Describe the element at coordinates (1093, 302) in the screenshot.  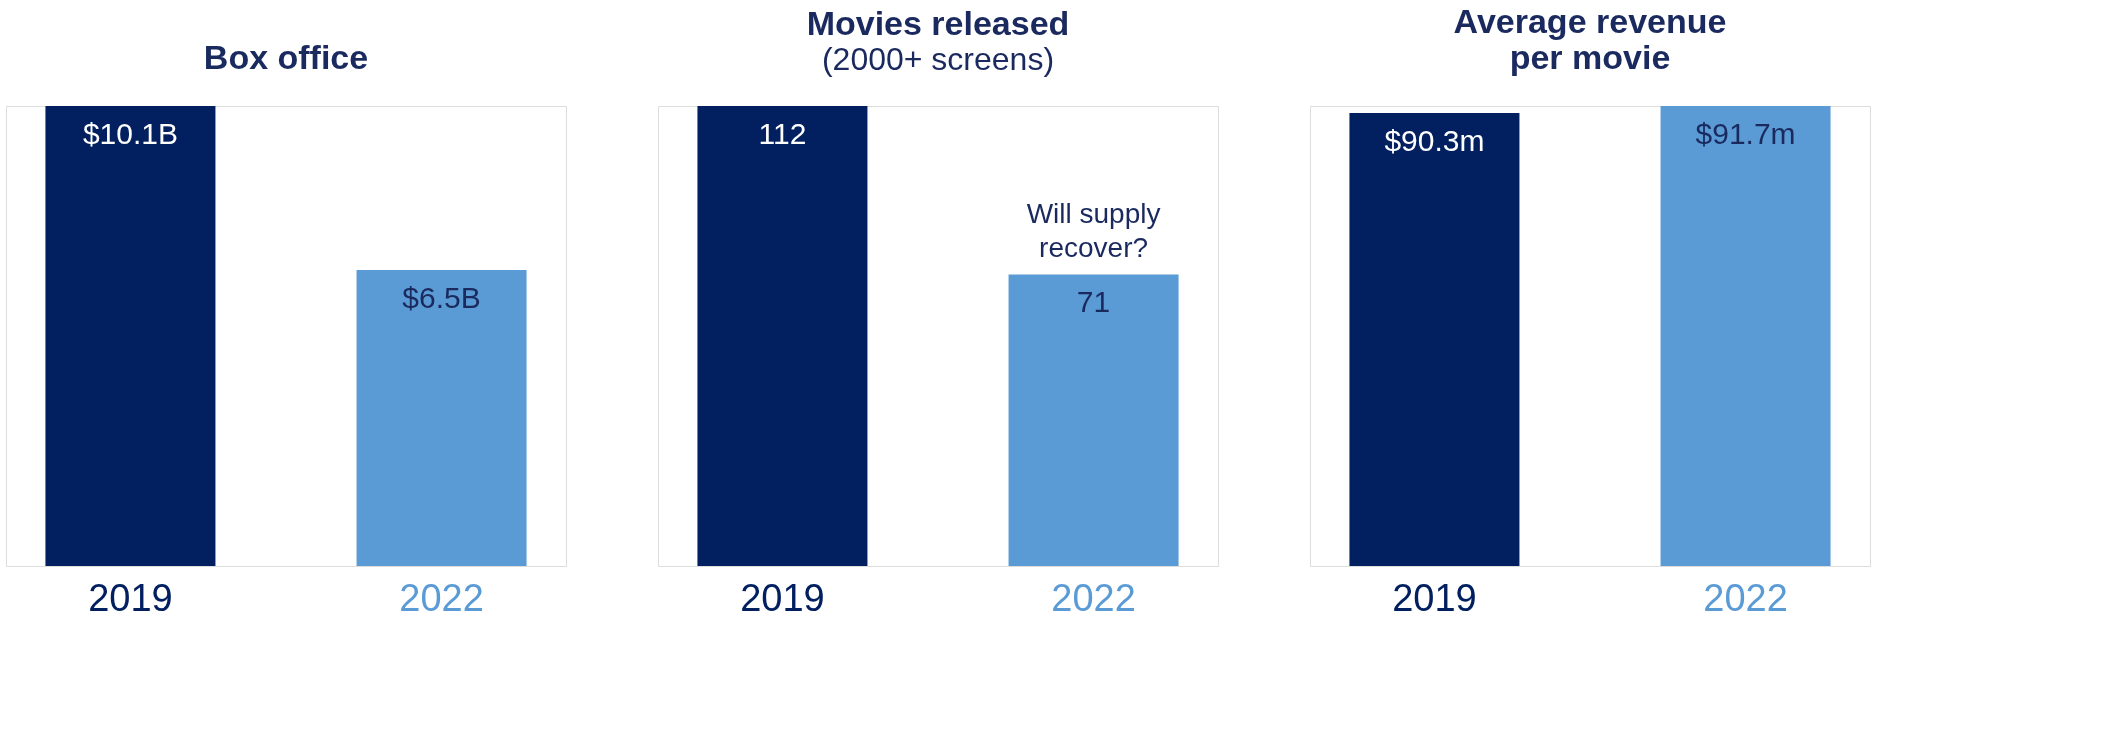
I see `data-label: 71` at that location.